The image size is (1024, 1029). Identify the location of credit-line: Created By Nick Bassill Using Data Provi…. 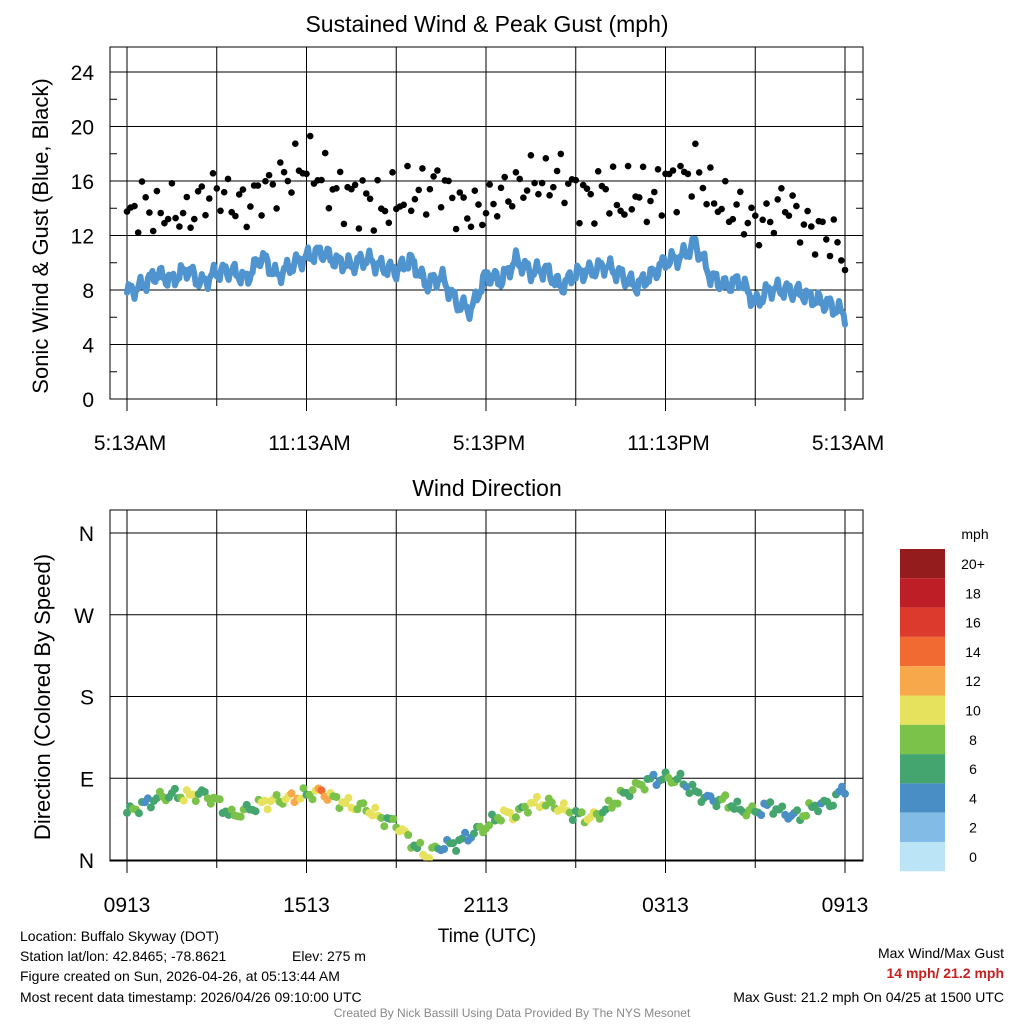
(512, 1013).